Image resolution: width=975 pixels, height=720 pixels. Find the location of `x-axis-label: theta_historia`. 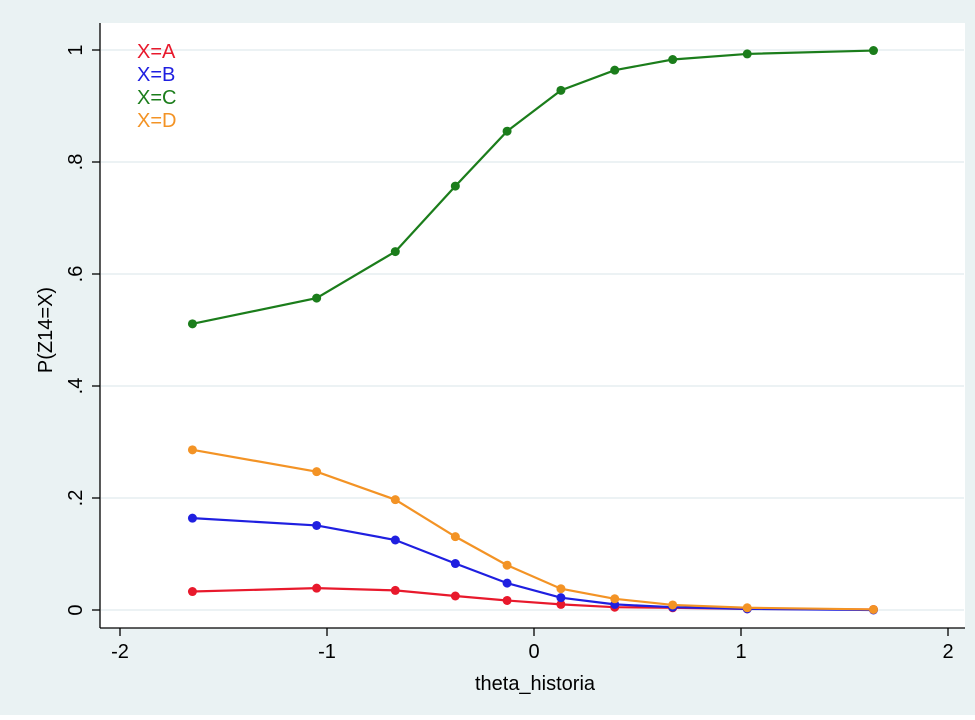

x-axis-label: theta_historia is located at coordinates (535, 684).